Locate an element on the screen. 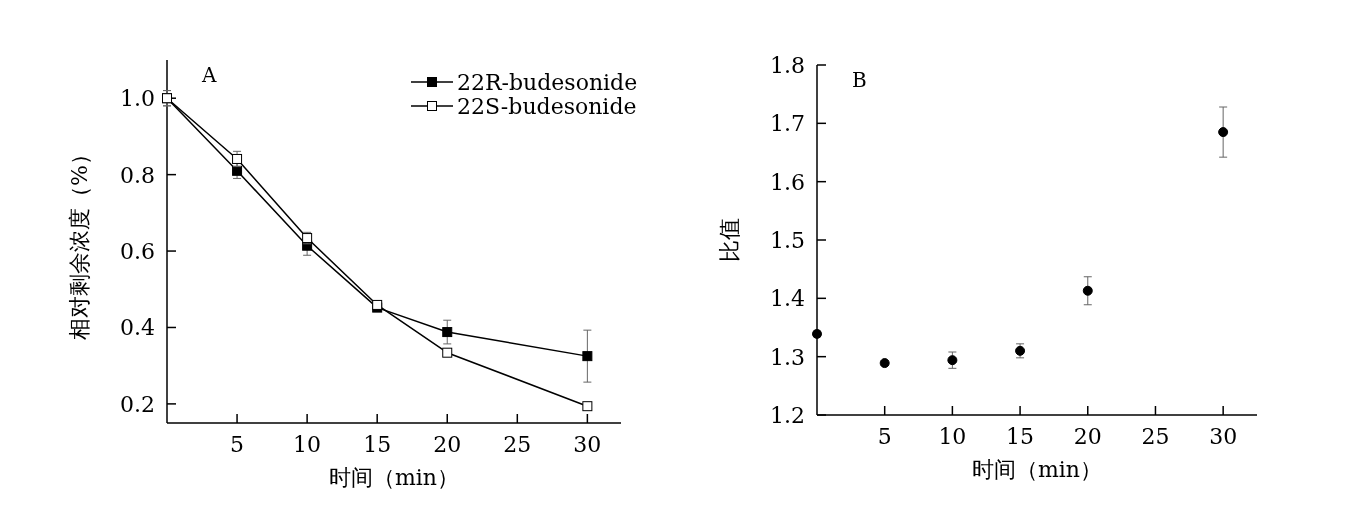 The width and height of the screenshot is (1358, 509). y-tick-label: 0.2 is located at coordinates (137, 404).